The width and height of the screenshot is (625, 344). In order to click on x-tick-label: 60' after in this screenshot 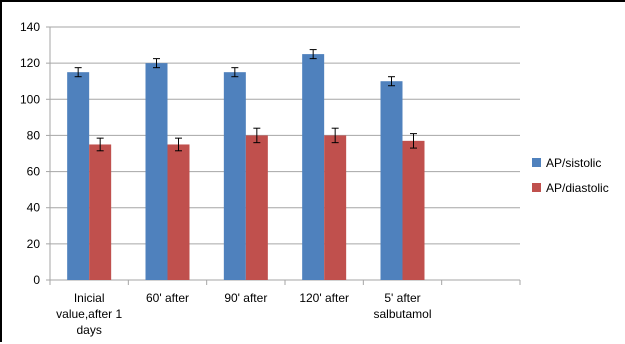, I will do `click(167, 298)`.